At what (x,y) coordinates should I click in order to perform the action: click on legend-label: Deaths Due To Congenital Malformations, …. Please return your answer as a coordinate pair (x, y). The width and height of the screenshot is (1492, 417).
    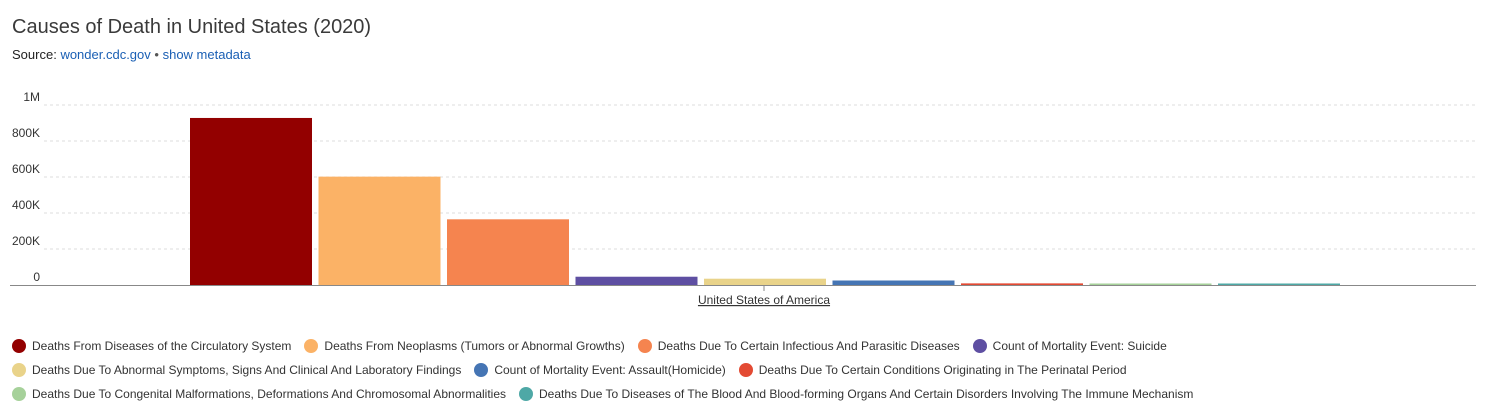
    Looking at the image, I should click on (269, 394).